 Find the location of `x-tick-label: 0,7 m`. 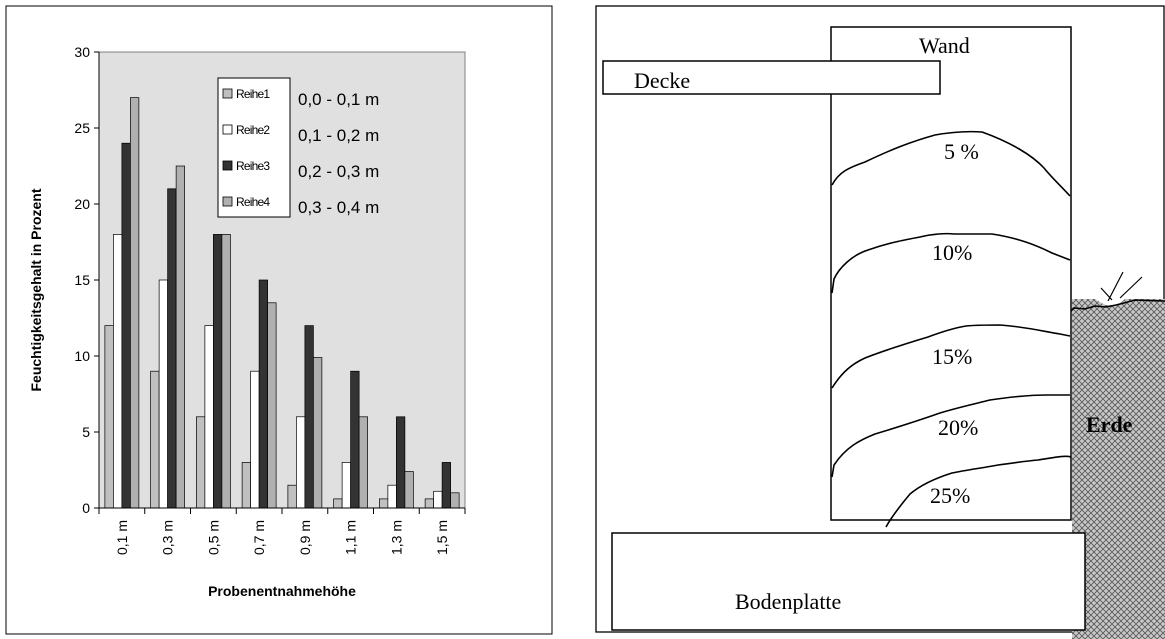

x-tick-label: 0,7 m is located at coordinates (259, 537).